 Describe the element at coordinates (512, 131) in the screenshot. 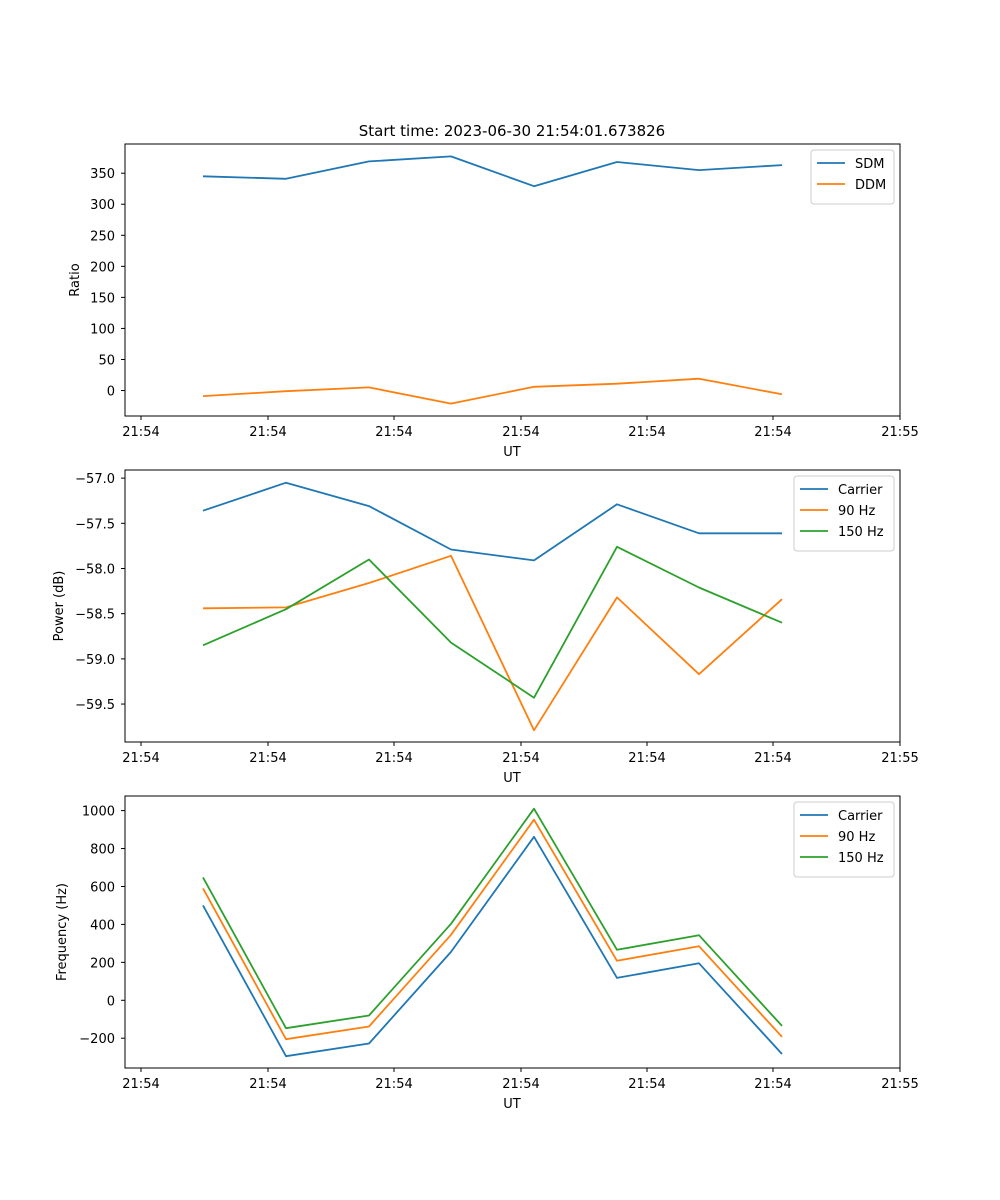

I see `figure-title: Start time: 2023-06-30 21:54:01.673826` at that location.